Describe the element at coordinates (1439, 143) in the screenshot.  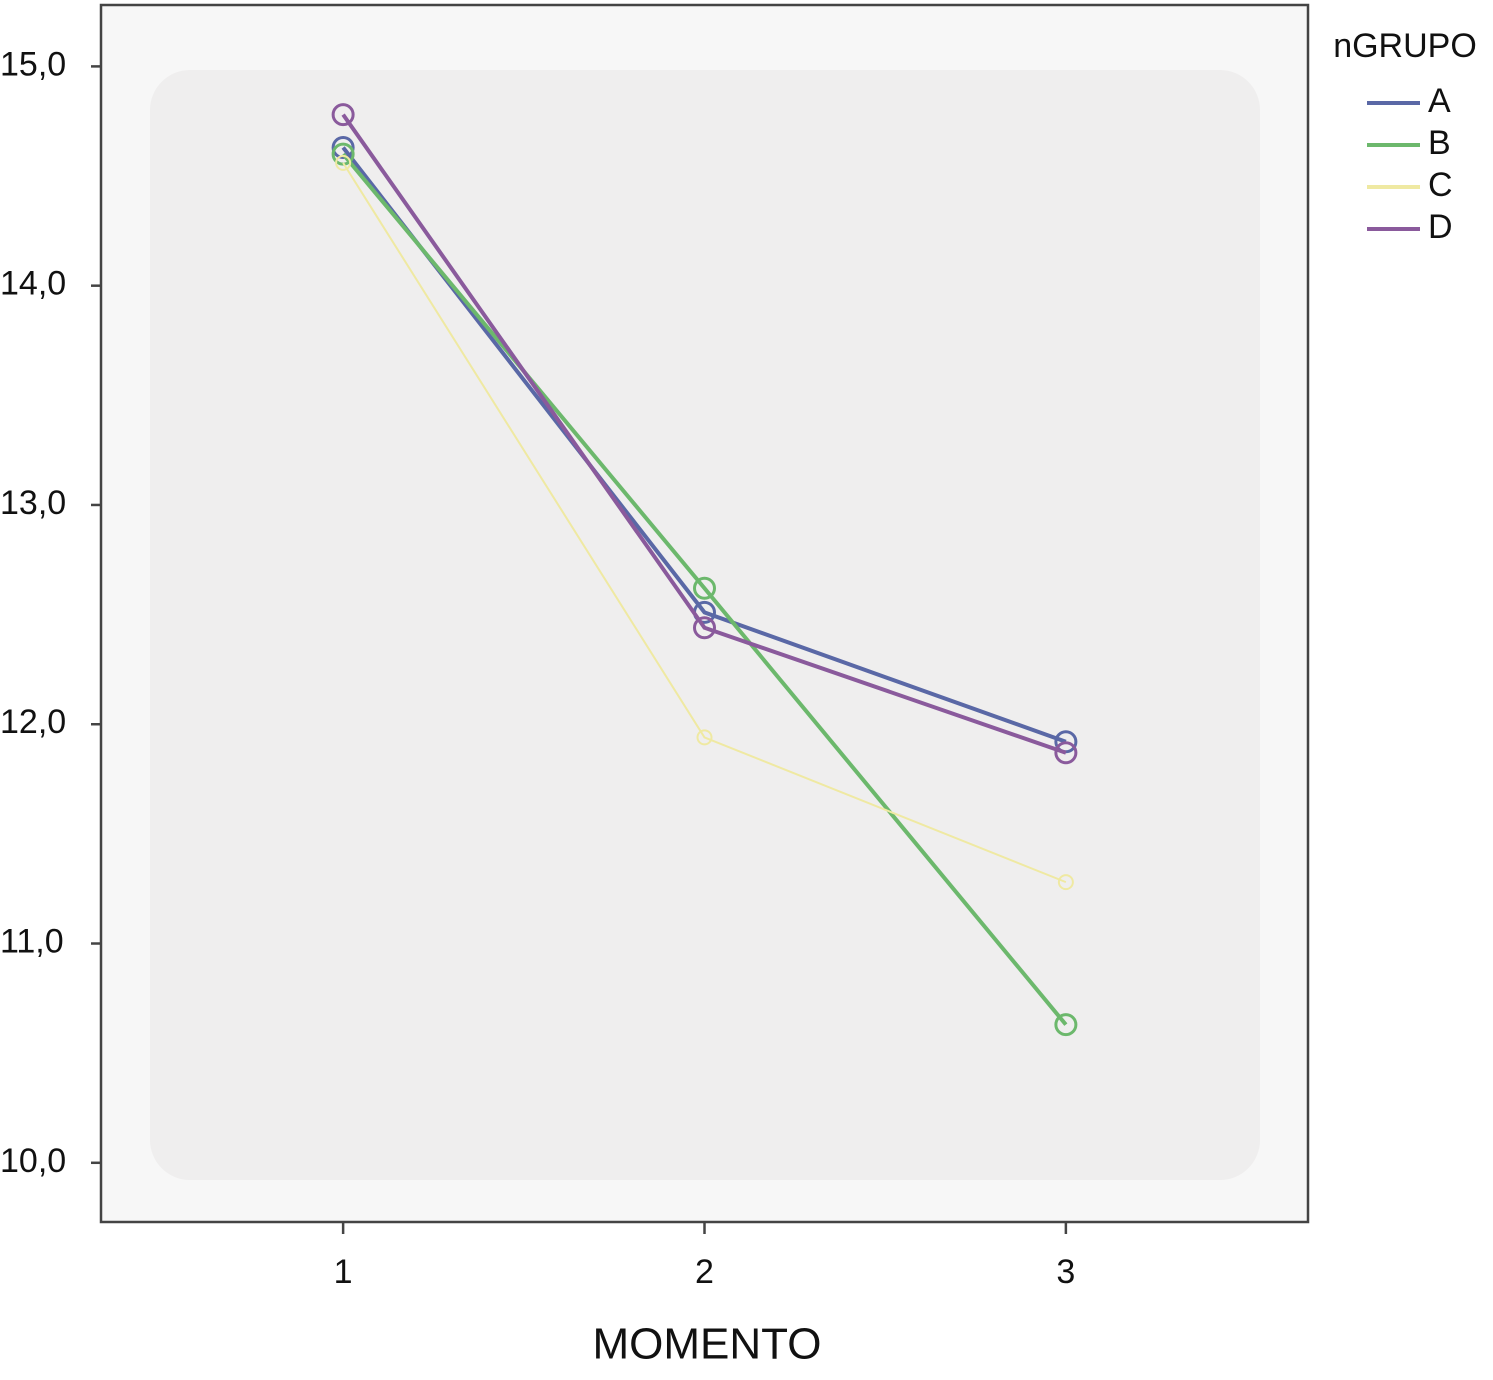
I see `legend-label: B` at that location.